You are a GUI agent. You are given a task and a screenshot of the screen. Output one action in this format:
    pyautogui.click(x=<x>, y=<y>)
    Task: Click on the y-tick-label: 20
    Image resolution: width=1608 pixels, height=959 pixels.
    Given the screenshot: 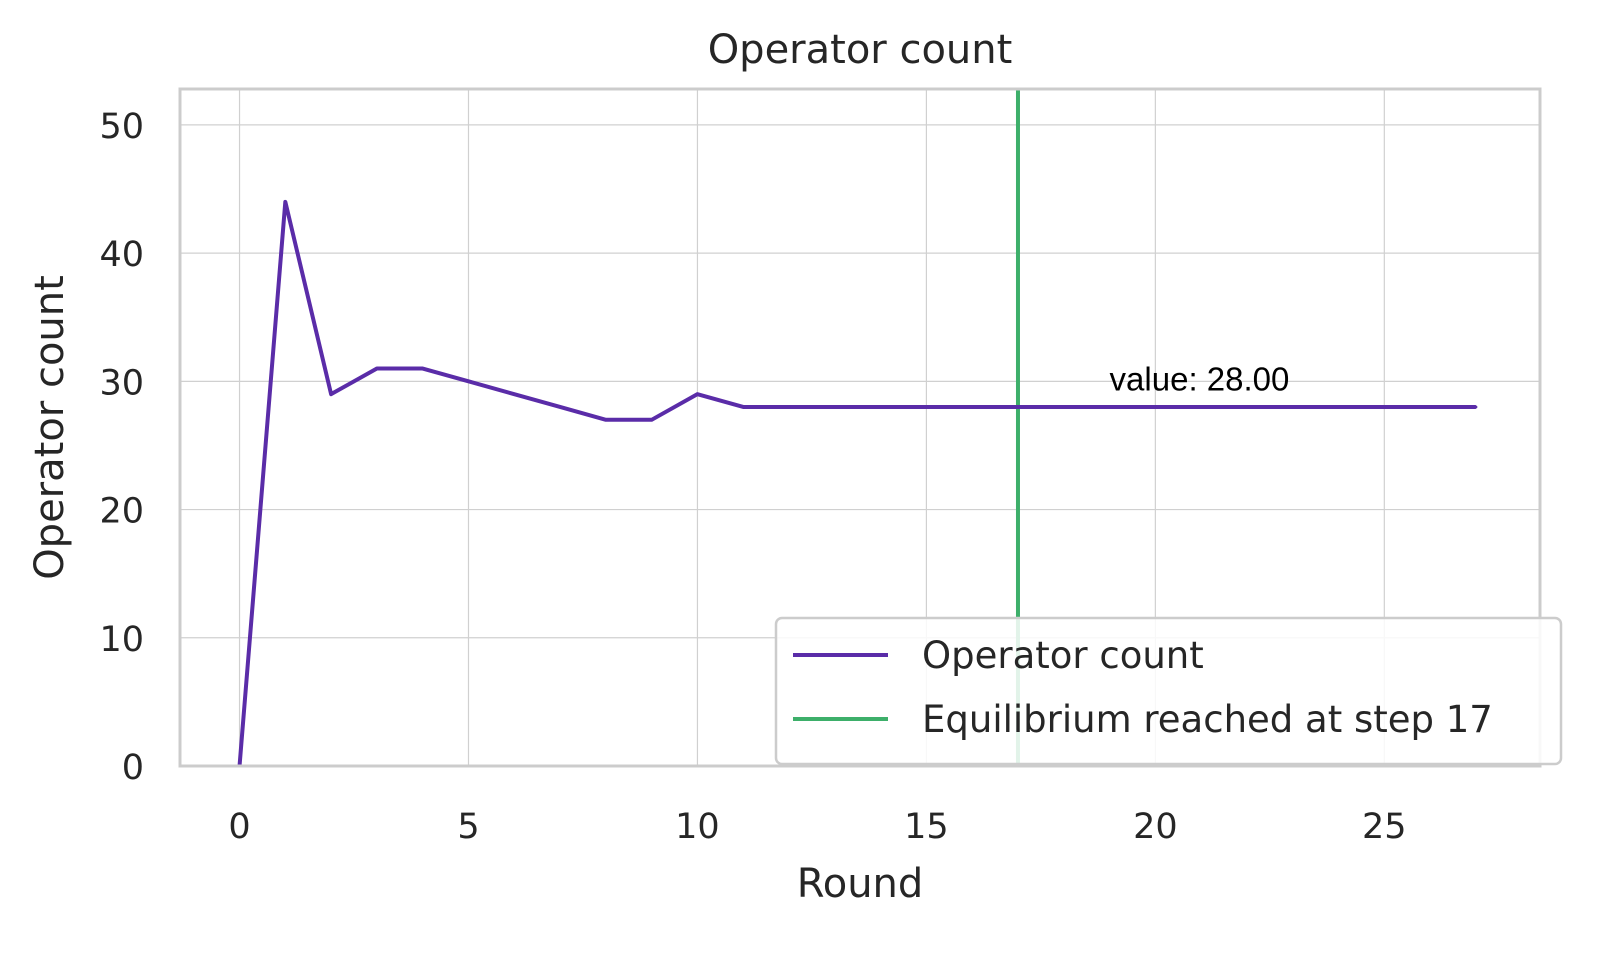 What is the action you would take?
    pyautogui.click(x=121, y=512)
    